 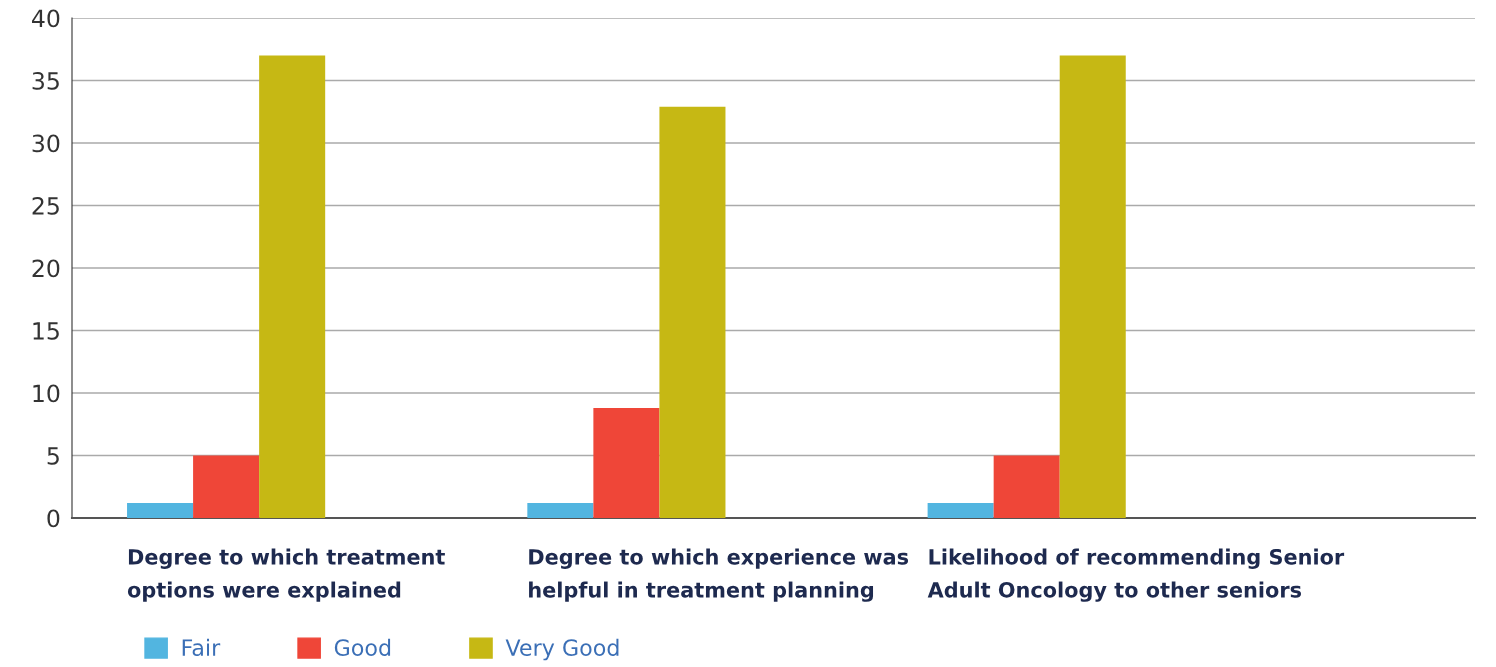 What do you see at coordinates (46, 393) in the screenshot?
I see `y-tick-label: 10` at bounding box center [46, 393].